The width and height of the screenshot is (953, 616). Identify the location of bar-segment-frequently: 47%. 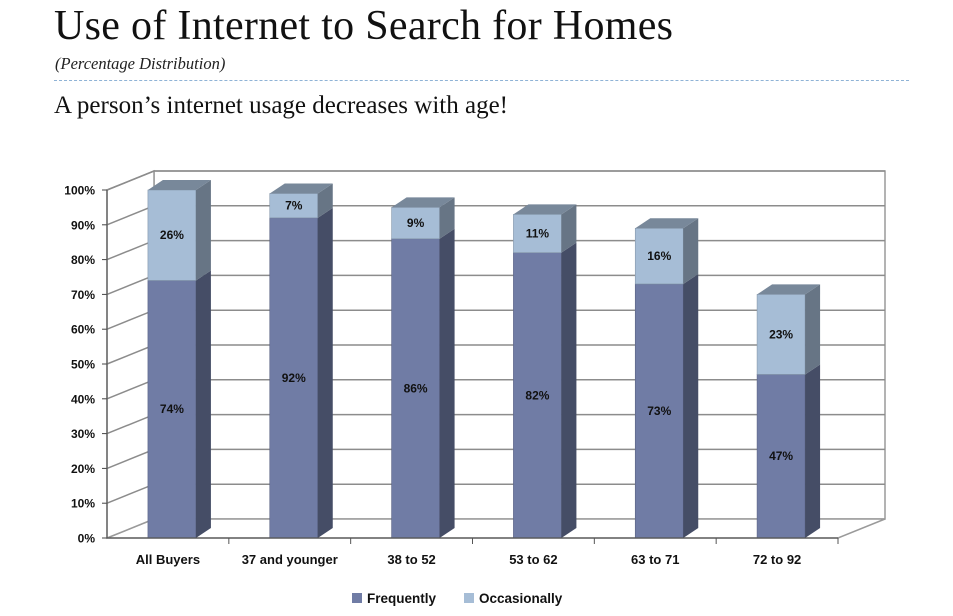
(788, 451).